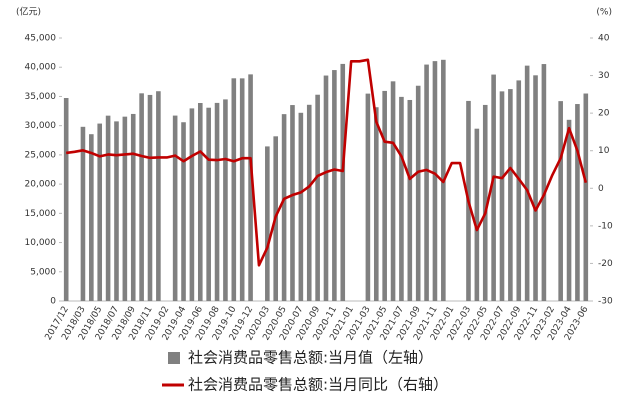  What do you see at coordinates (41, 214) in the screenshot?
I see `y-tick-label: 15,000` at bounding box center [41, 214].